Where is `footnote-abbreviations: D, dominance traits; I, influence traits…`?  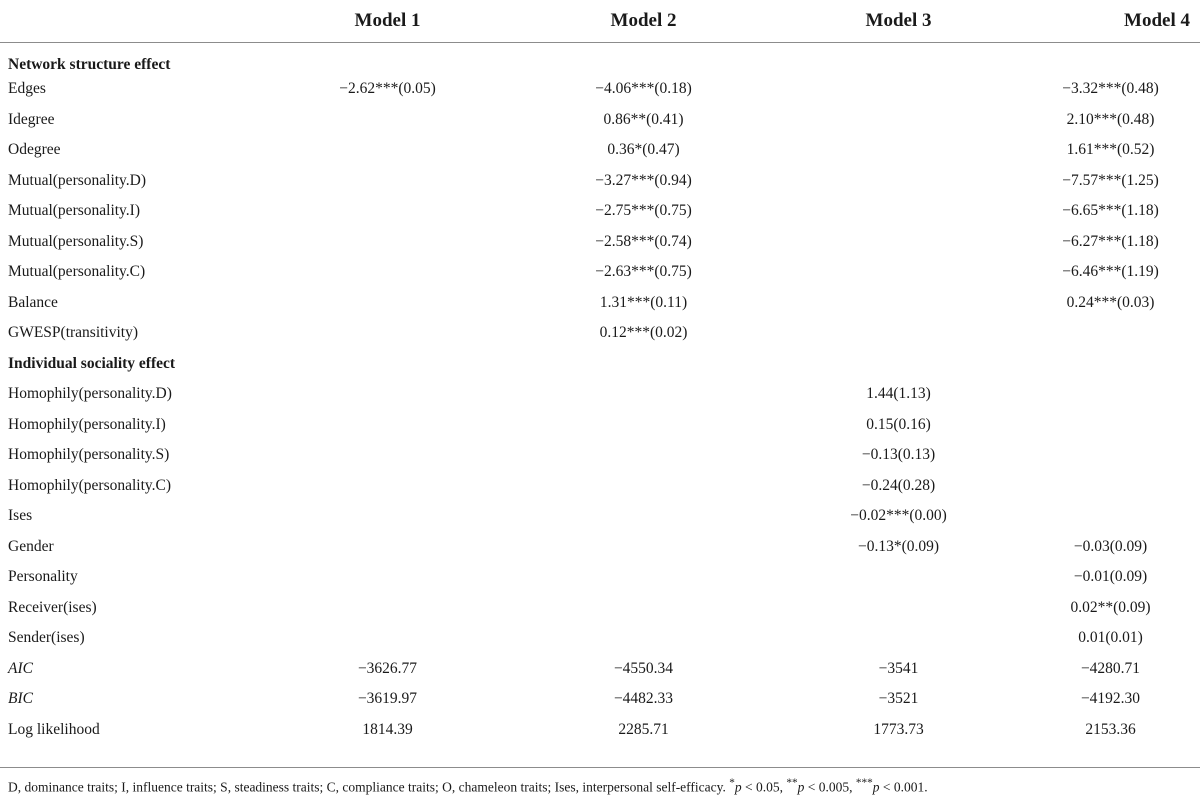
footnote-abbreviations: D, dominance traits; I, influence traits… is located at coordinates (369, 787).